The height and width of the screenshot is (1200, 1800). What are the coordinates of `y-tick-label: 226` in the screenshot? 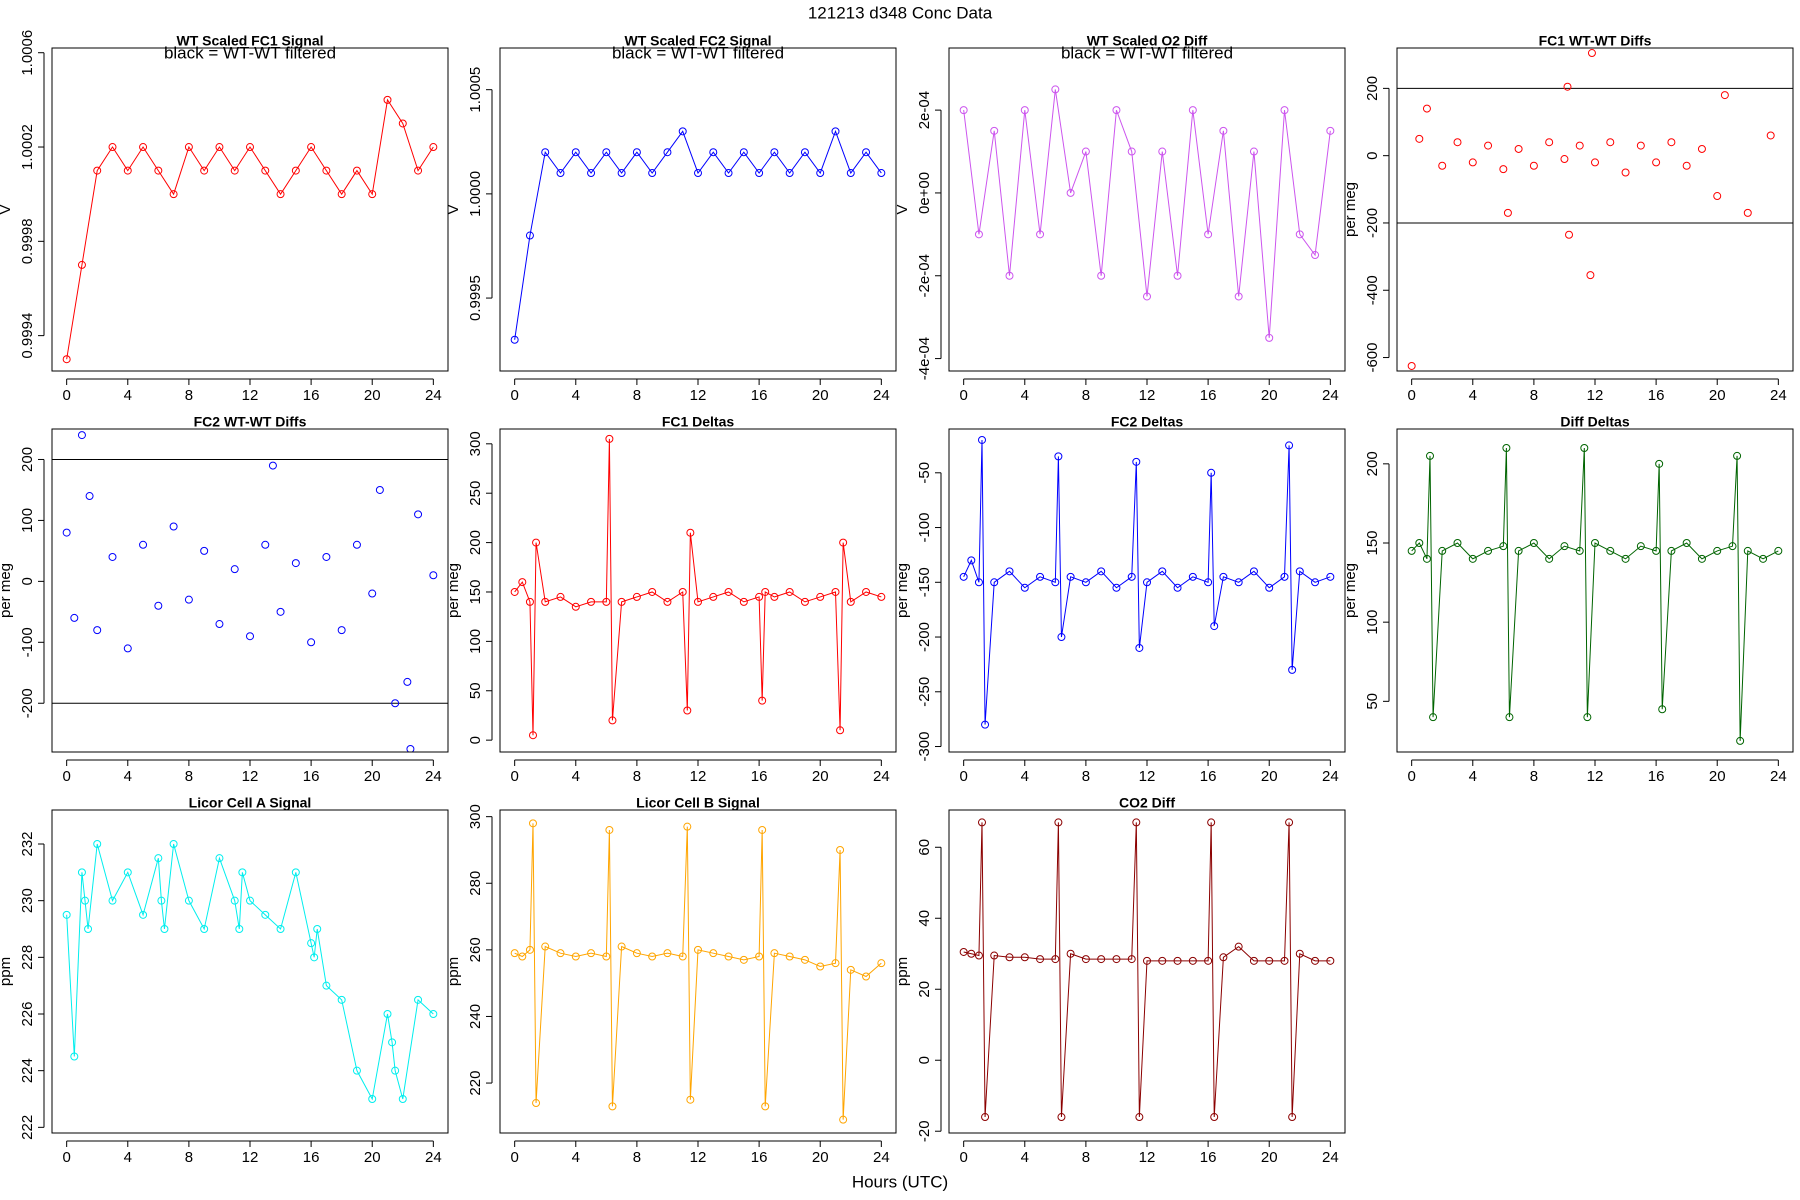 It's located at (27, 1013).